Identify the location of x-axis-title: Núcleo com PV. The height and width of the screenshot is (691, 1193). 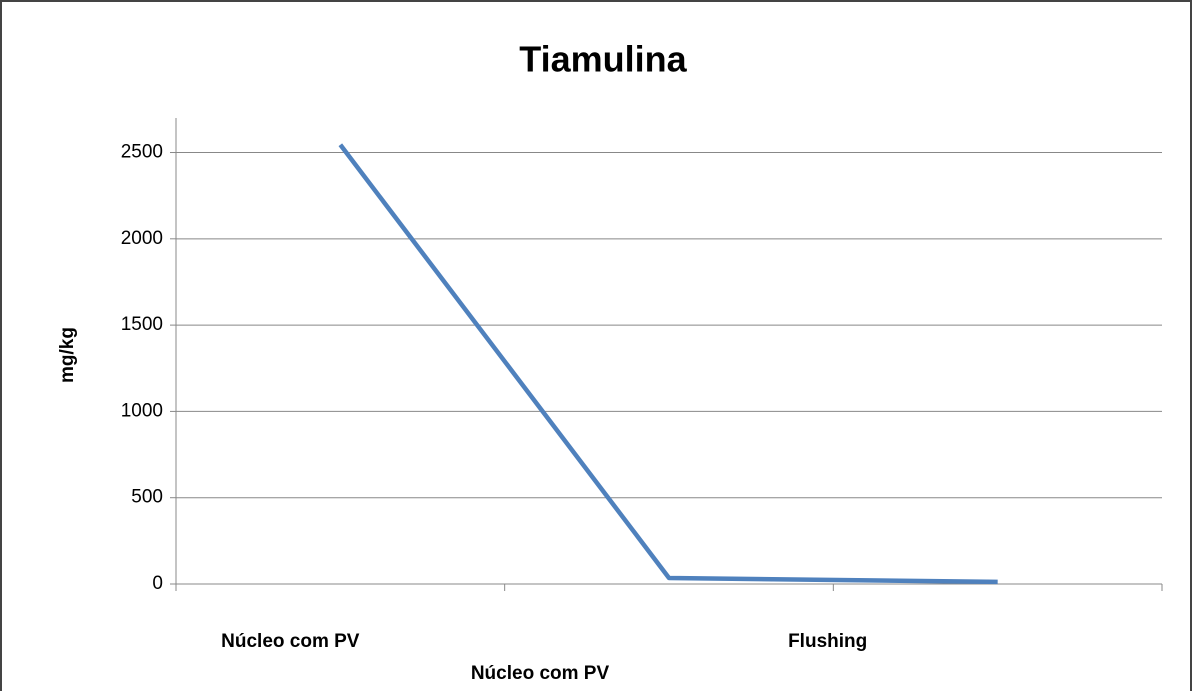
(540, 673).